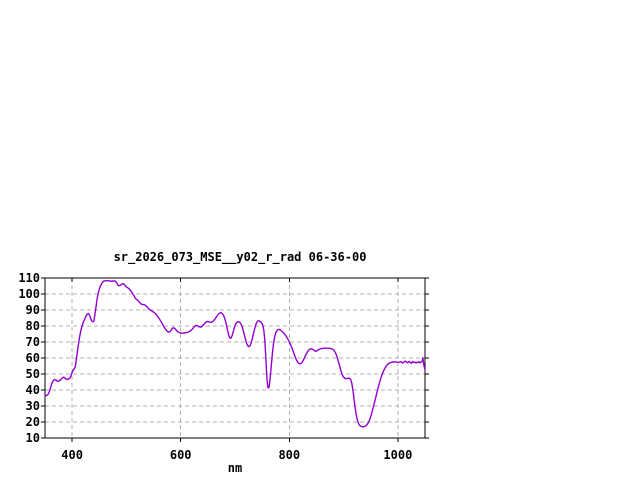  I want to click on x-tick-label: 400, so click(72, 455).